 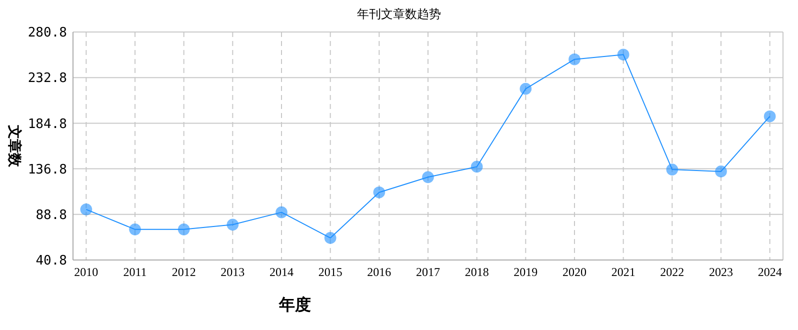 I want to click on x-tick-label: 2024, so click(x=770, y=272).